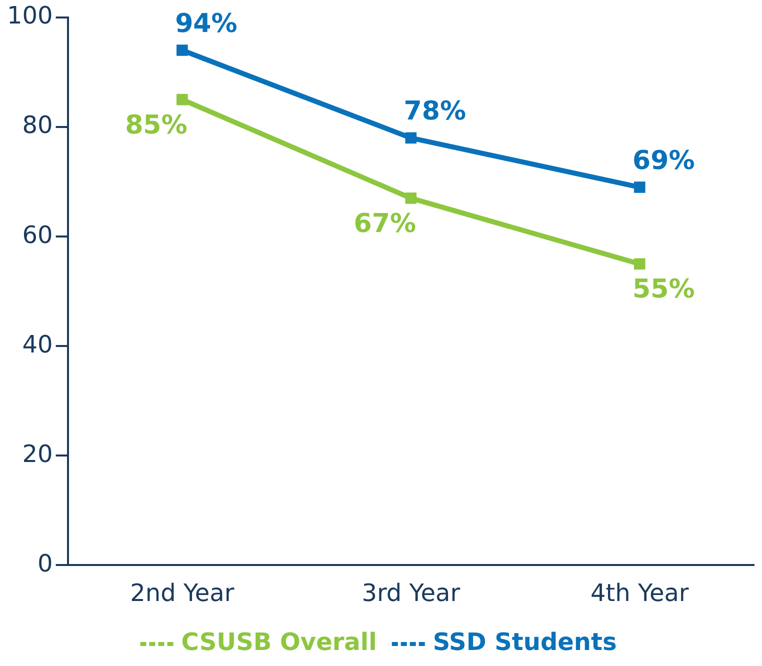 The height and width of the screenshot is (666, 762). What do you see at coordinates (182, 592) in the screenshot?
I see `x-tick-label: 2nd Year` at bounding box center [182, 592].